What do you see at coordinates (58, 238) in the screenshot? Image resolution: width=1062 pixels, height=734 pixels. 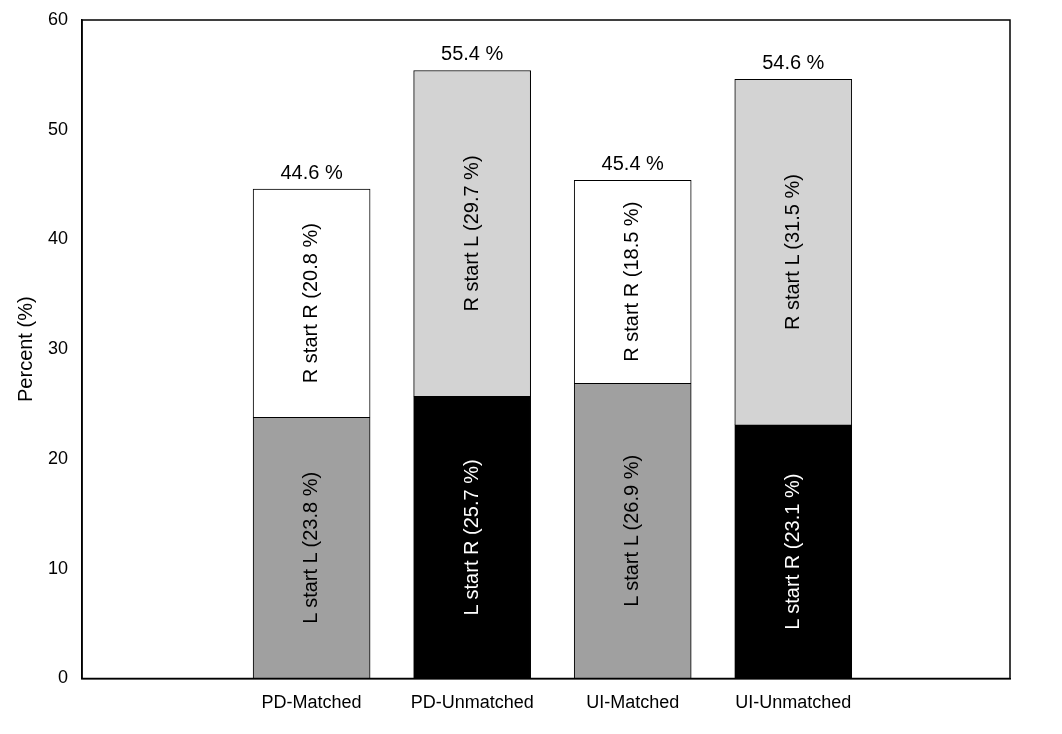 I see `y-tick-label: 40` at bounding box center [58, 238].